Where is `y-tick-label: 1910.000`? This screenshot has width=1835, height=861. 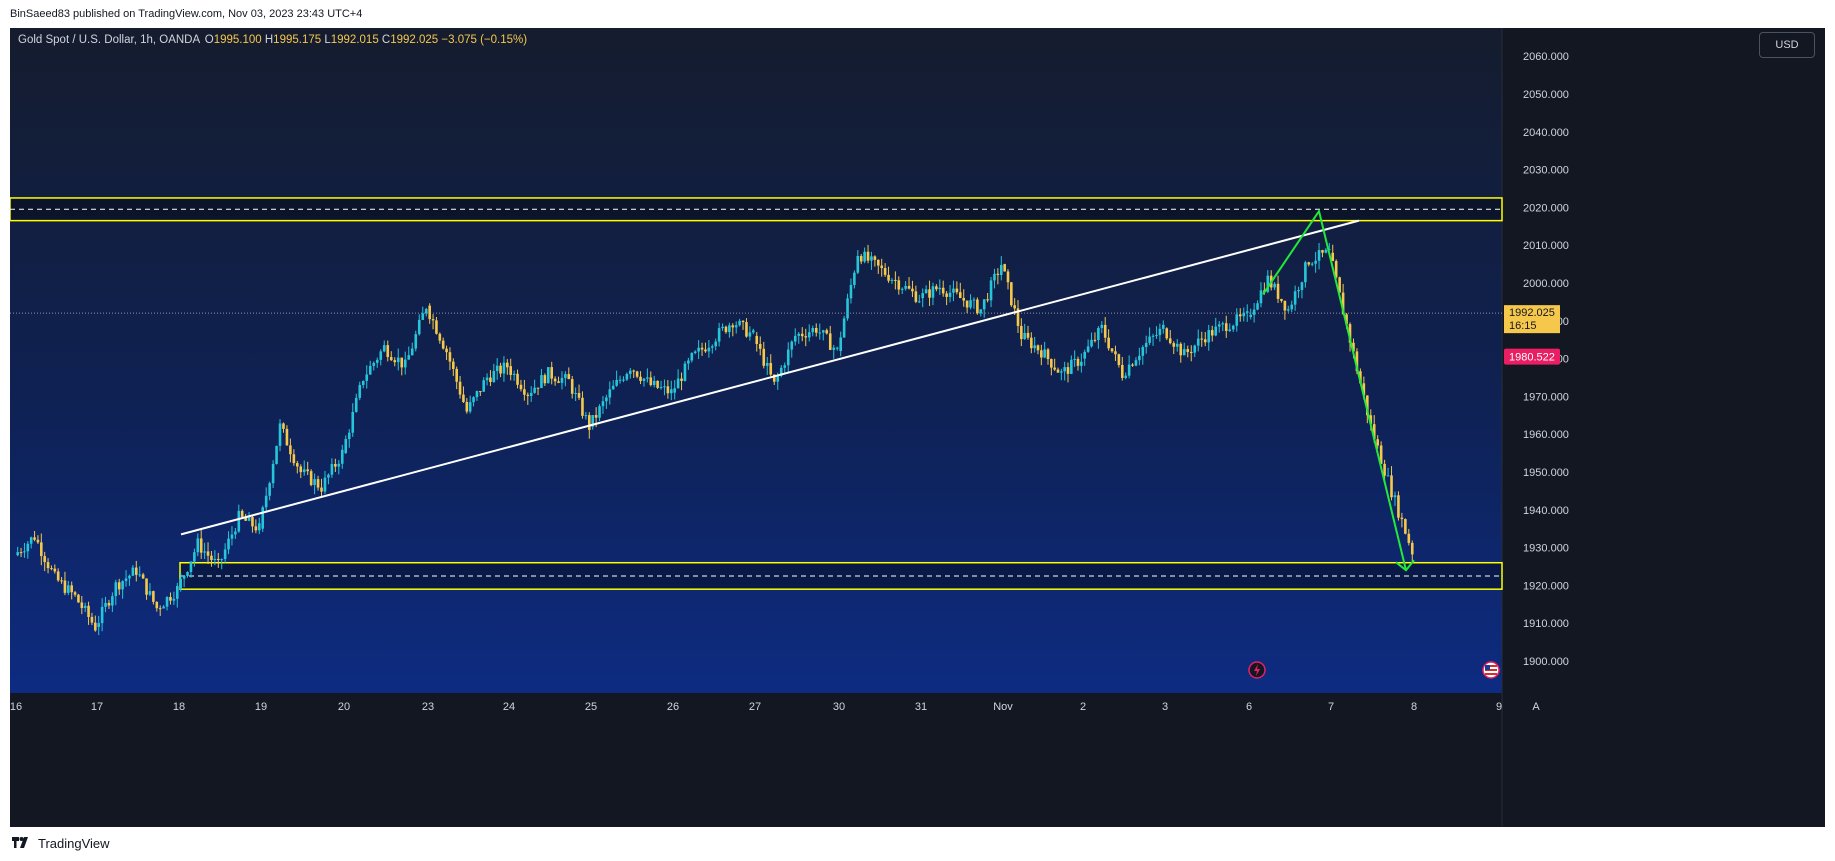
y-tick-label: 1910.000 is located at coordinates (1546, 624).